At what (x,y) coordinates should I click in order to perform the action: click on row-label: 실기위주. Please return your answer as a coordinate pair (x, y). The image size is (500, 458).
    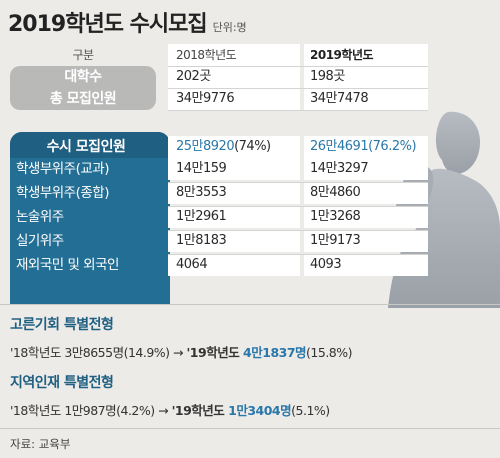
    Looking at the image, I should click on (40, 241).